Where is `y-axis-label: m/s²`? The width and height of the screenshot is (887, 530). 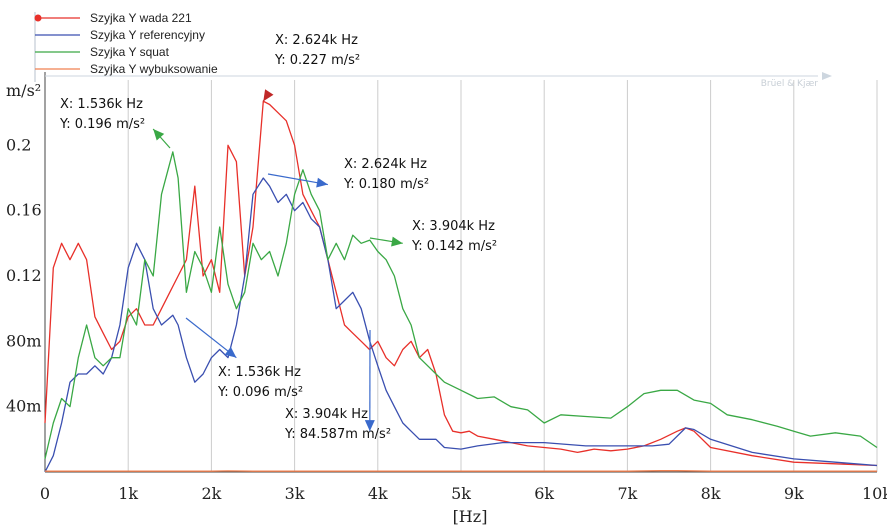
y-axis-label: m/s² is located at coordinates (23, 90).